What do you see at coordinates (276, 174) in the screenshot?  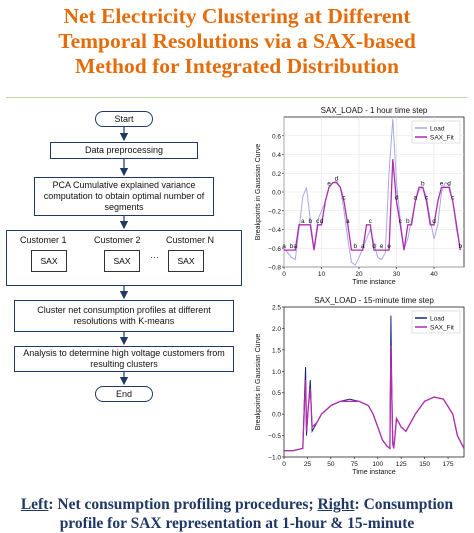 I see `y-tick-label: 0.2` at bounding box center [276, 174].